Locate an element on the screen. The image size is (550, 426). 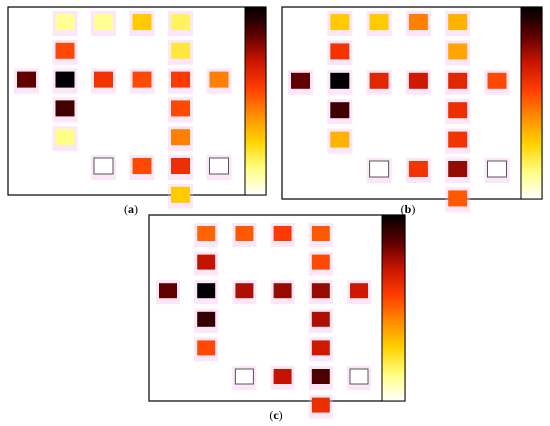
caption-c: (c) is located at coordinates (276, 415).